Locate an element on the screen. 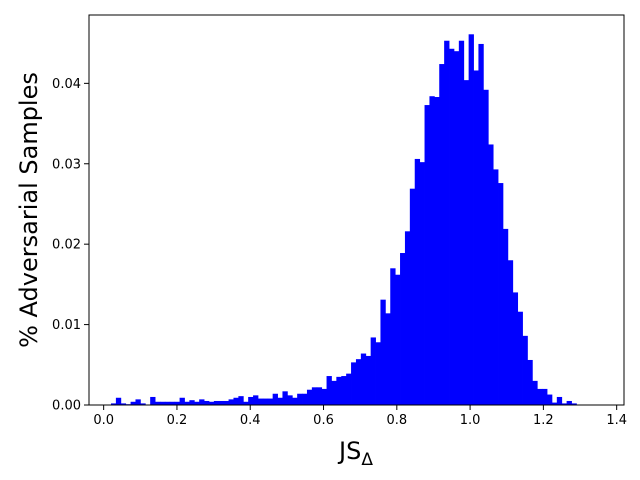  x-axis-title: JSΔ is located at coordinates (355, 453).